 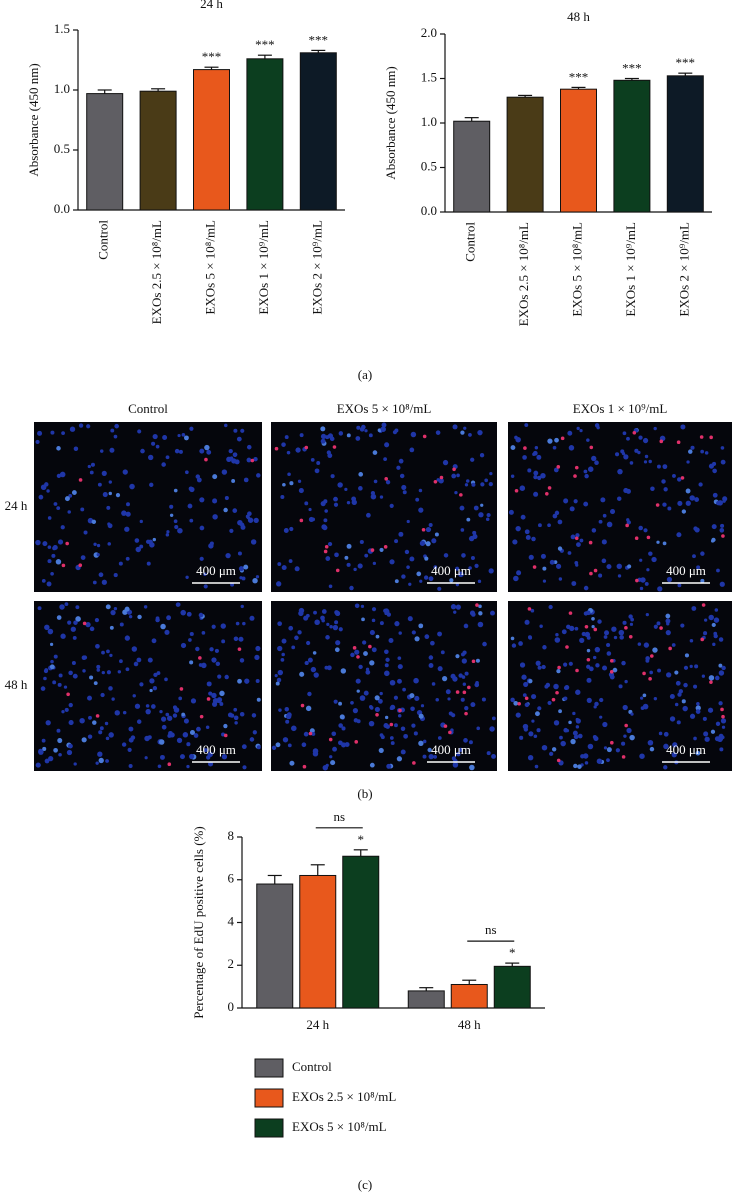 What do you see at coordinates (384, 686) in the screenshot?
I see `micrograph-bg` at bounding box center [384, 686].